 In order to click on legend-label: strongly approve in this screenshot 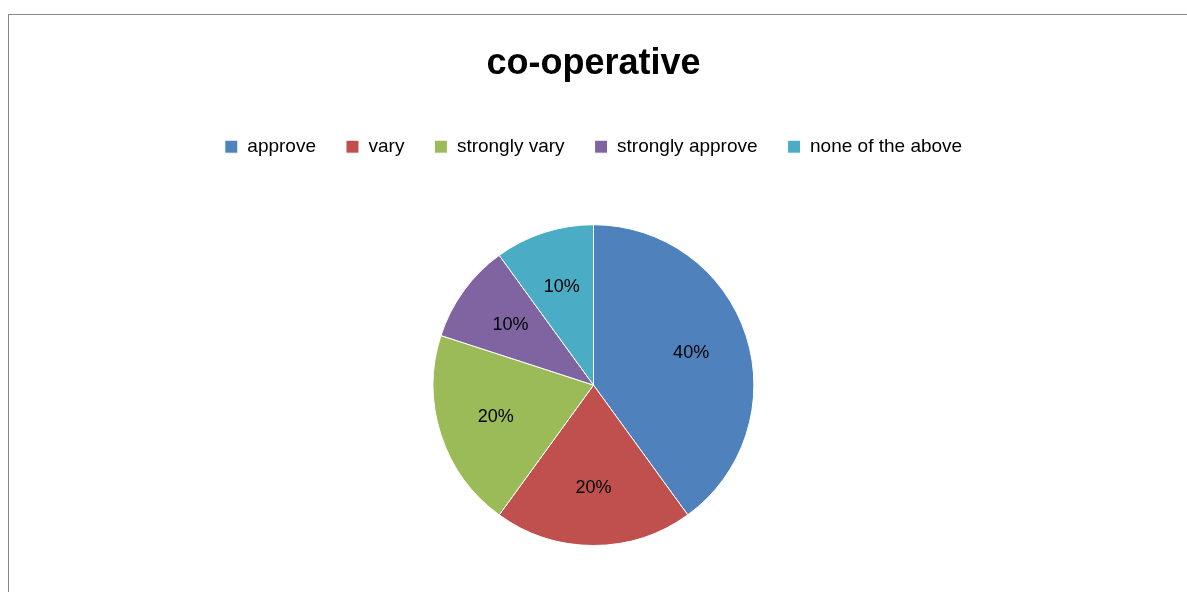, I will do `click(687, 145)`.